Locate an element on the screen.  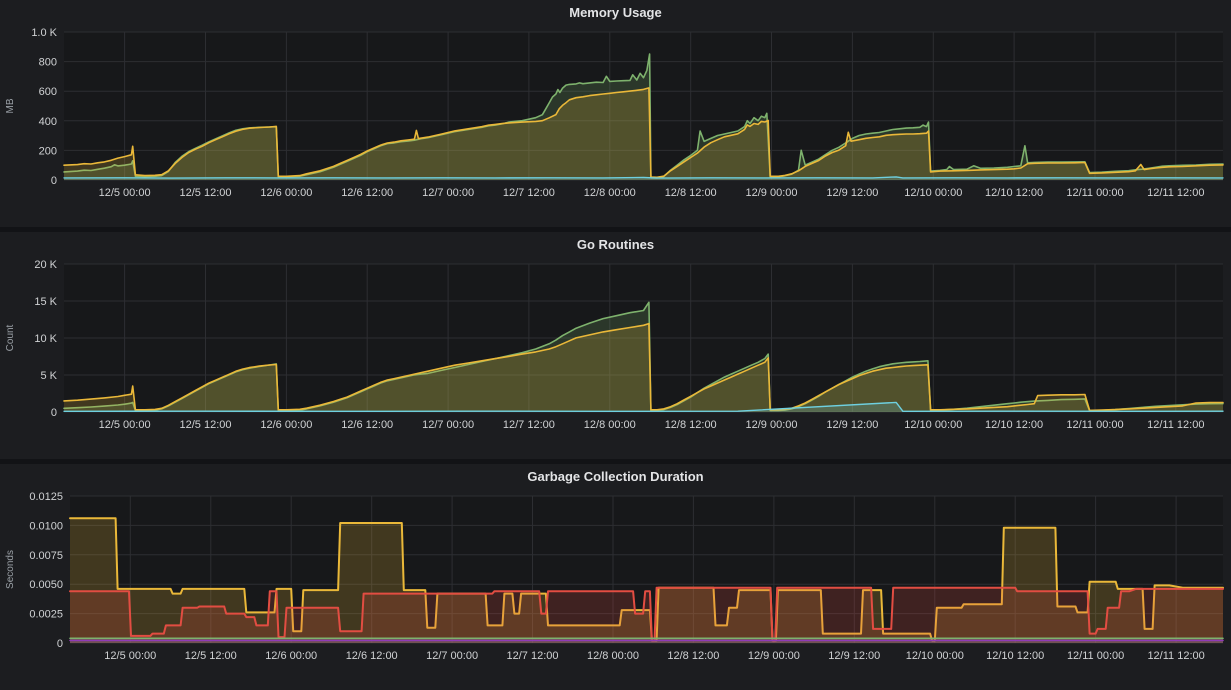
svg-text: 400 is located at coordinates (48, 122).